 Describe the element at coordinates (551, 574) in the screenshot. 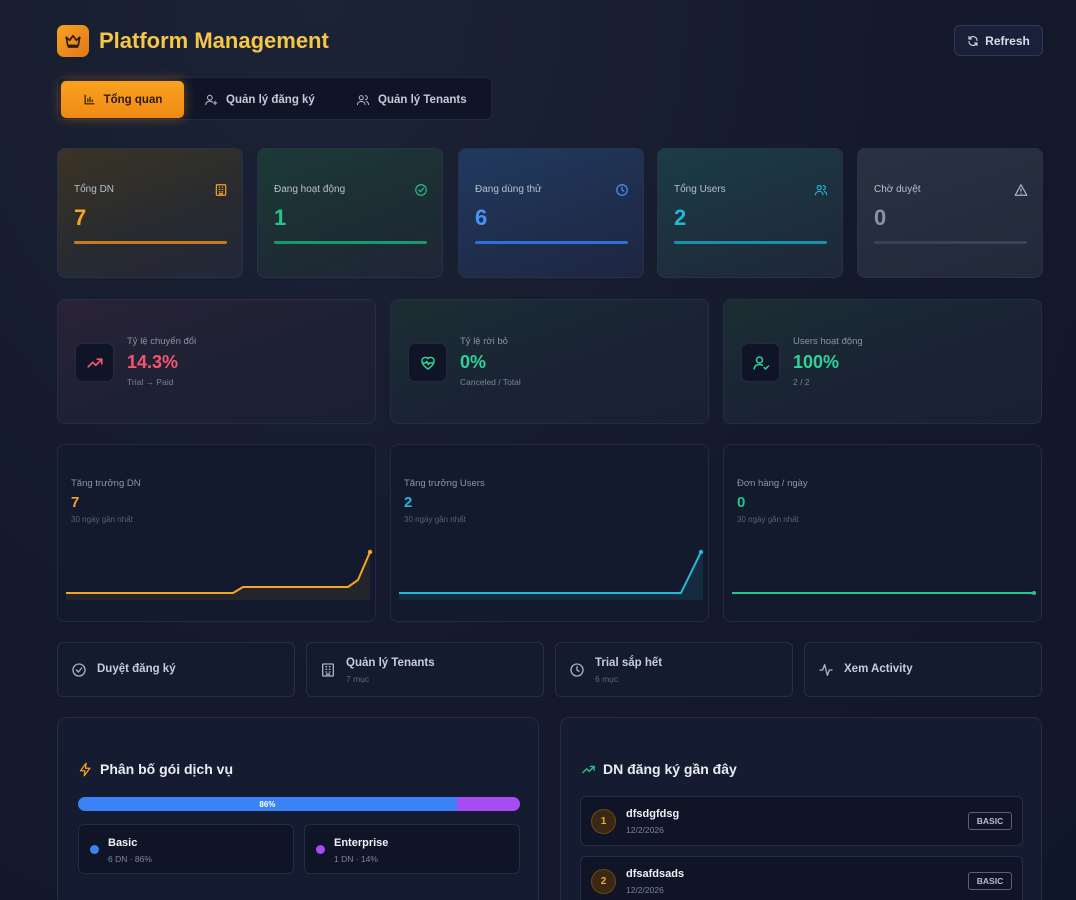

I see `spark-chart-users` at that location.